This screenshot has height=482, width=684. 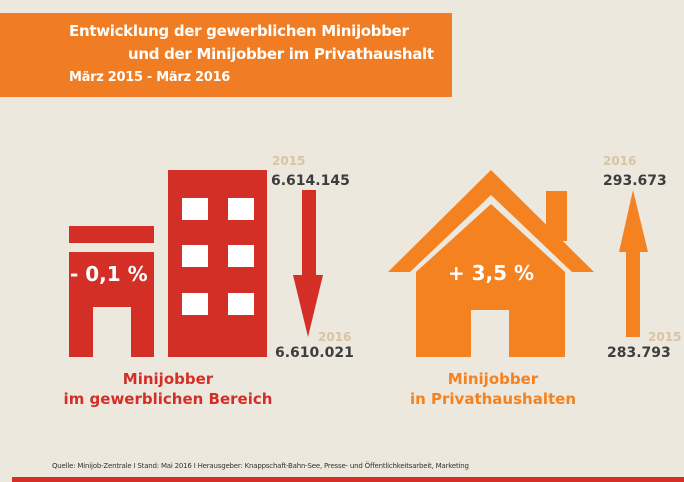 I want to click on building-icon, so click(x=168, y=263).